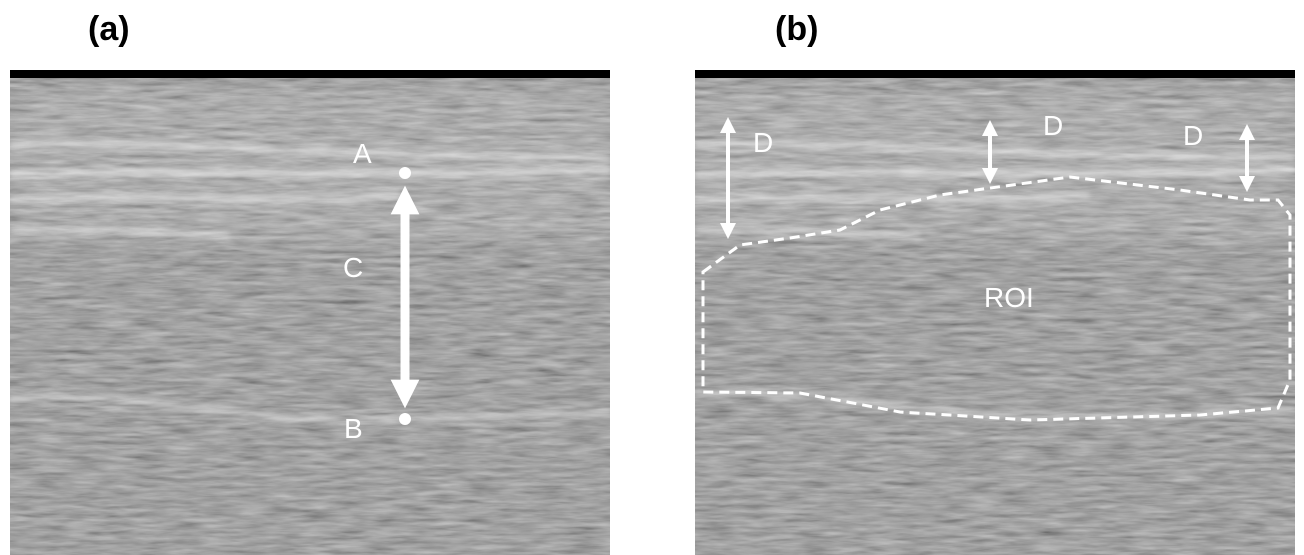 The image size is (1304, 555). I want to click on panel-label: (b), so click(796, 29).